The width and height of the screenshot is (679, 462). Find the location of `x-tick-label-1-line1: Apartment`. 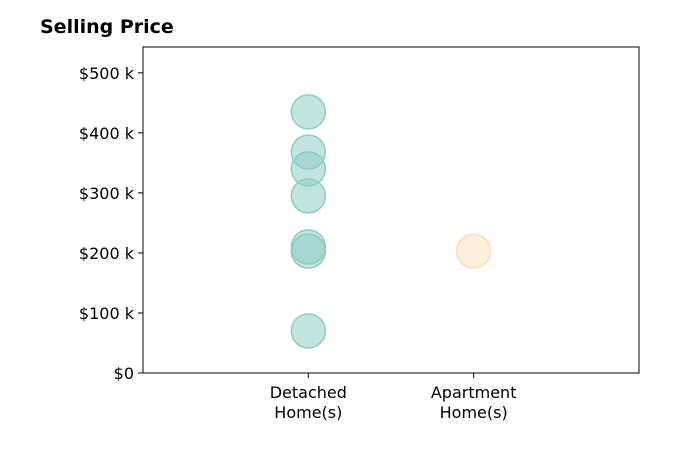

x-tick-label-1-line1: Apartment is located at coordinates (474, 392).